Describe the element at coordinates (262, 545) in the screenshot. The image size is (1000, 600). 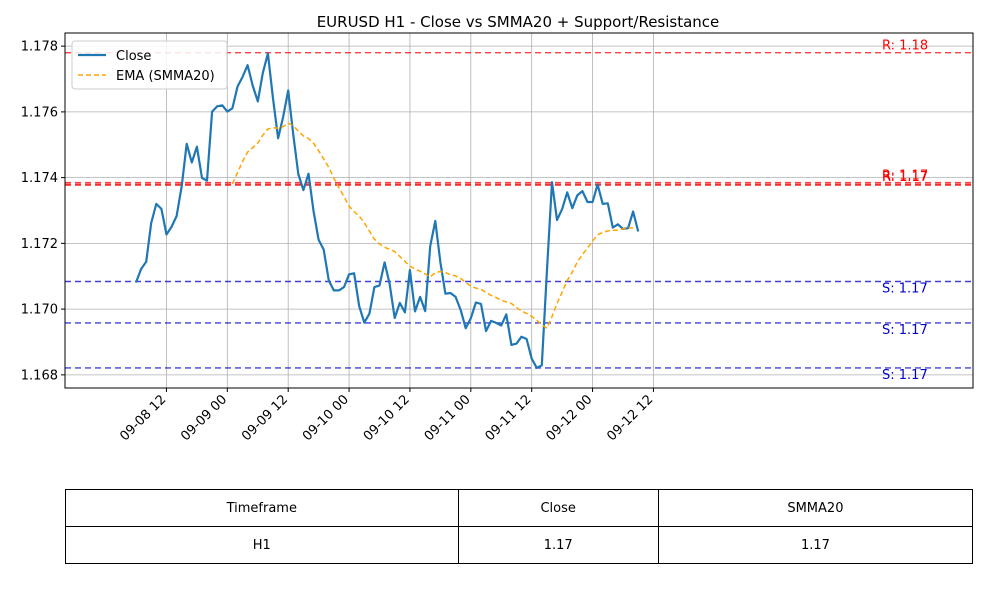
I see `cell-timeframe: H1` at that location.